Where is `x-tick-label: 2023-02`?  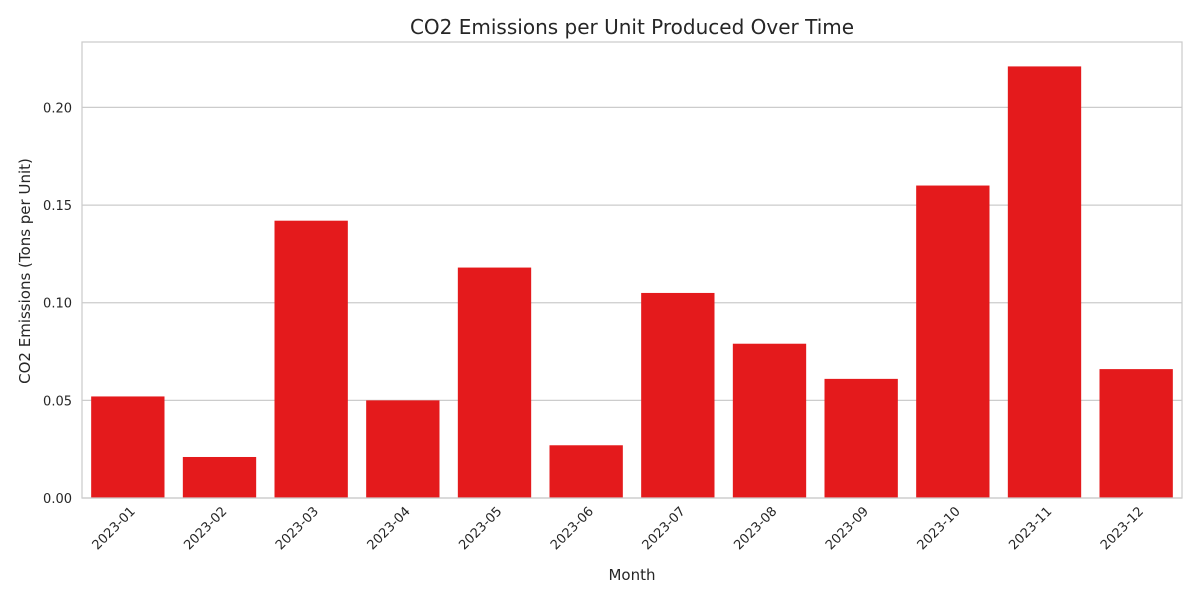 x-tick-label: 2023-02 is located at coordinates (205, 528).